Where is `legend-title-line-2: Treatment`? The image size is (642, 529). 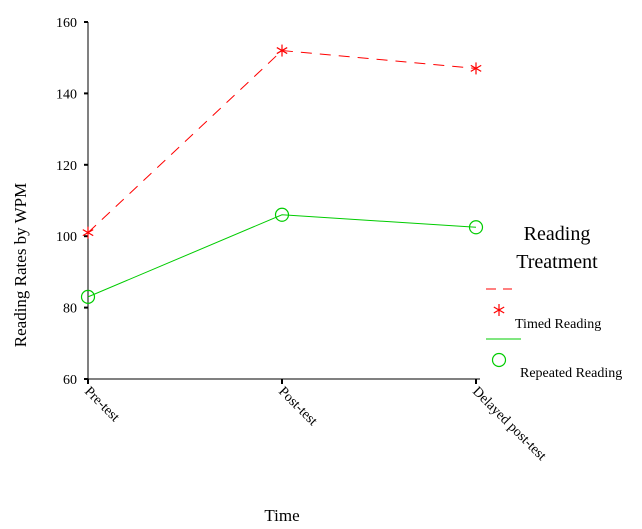
legend-title-line-2: Treatment is located at coordinates (557, 262).